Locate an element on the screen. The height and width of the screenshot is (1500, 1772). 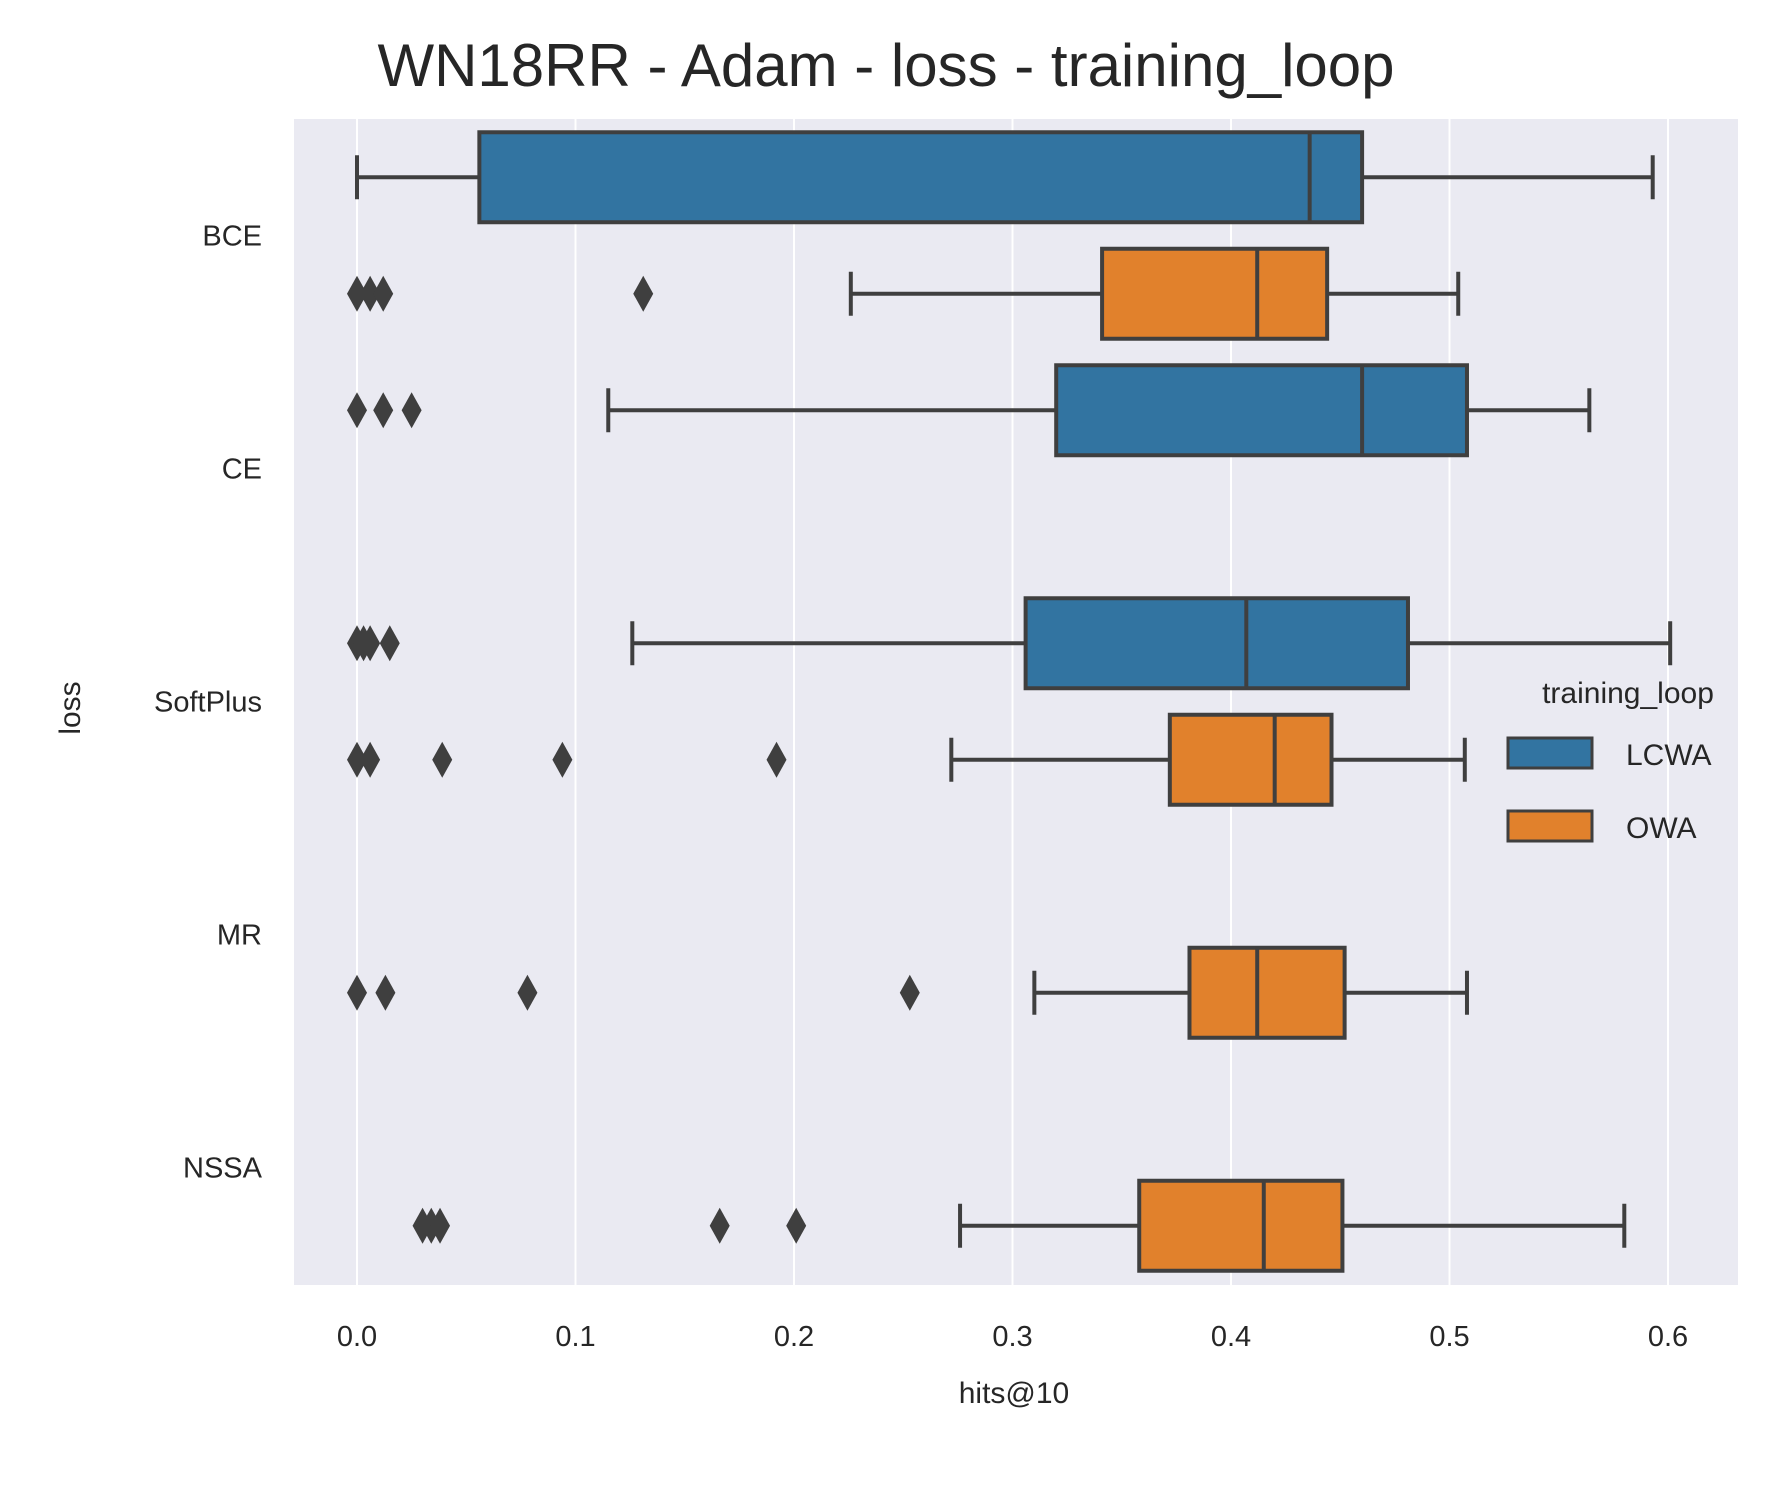
x-tick-label: 0.4 is located at coordinates (1231, 1337).